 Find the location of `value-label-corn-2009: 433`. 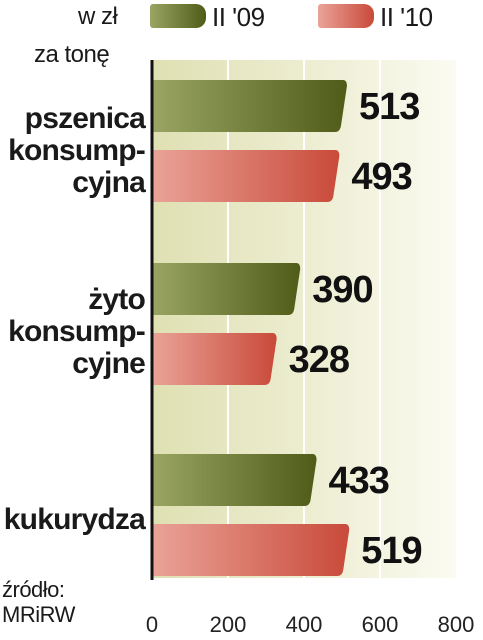

value-label-corn-2009: 433 is located at coordinates (359, 481).